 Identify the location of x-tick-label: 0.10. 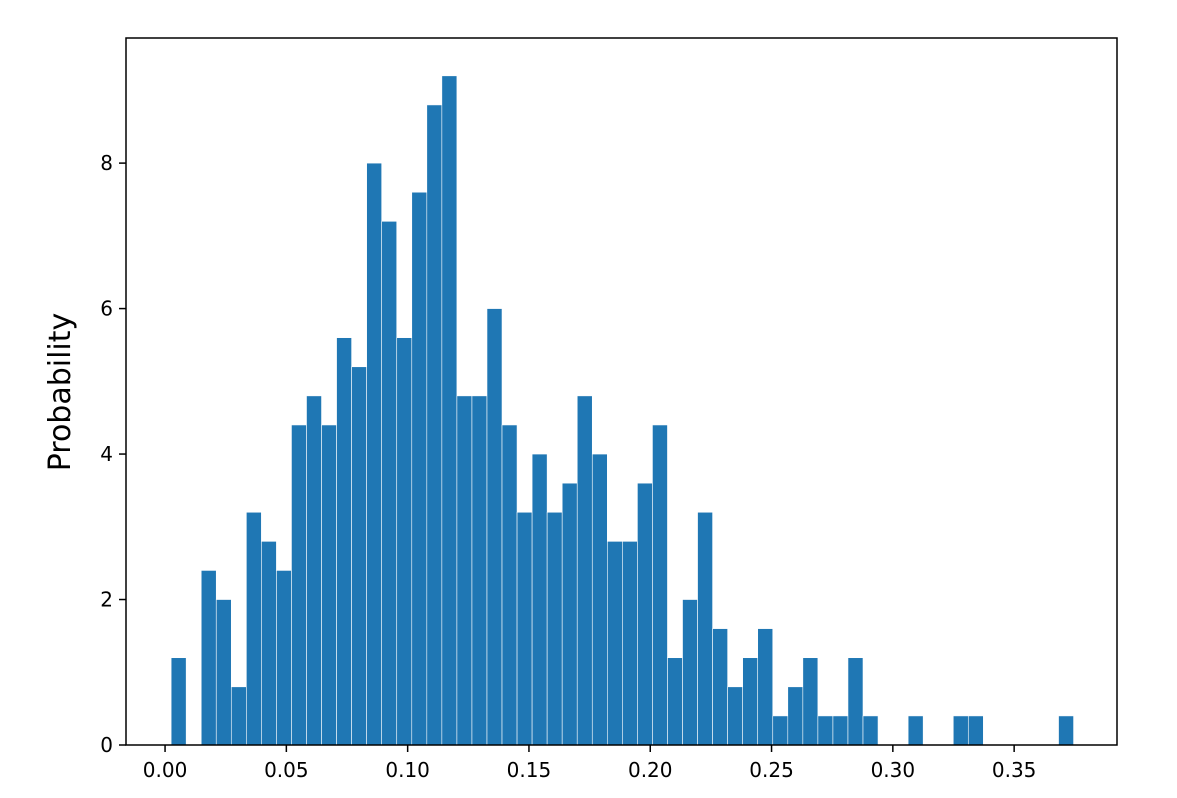
(407, 770).